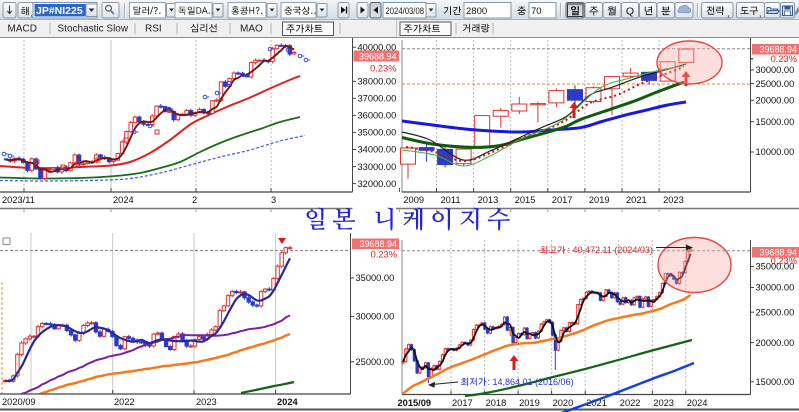 Image resolution: width=799 pixels, height=412 pixels. What do you see at coordinates (525, 200) in the screenshot?
I see `svg-text: 2015` at bounding box center [525, 200].